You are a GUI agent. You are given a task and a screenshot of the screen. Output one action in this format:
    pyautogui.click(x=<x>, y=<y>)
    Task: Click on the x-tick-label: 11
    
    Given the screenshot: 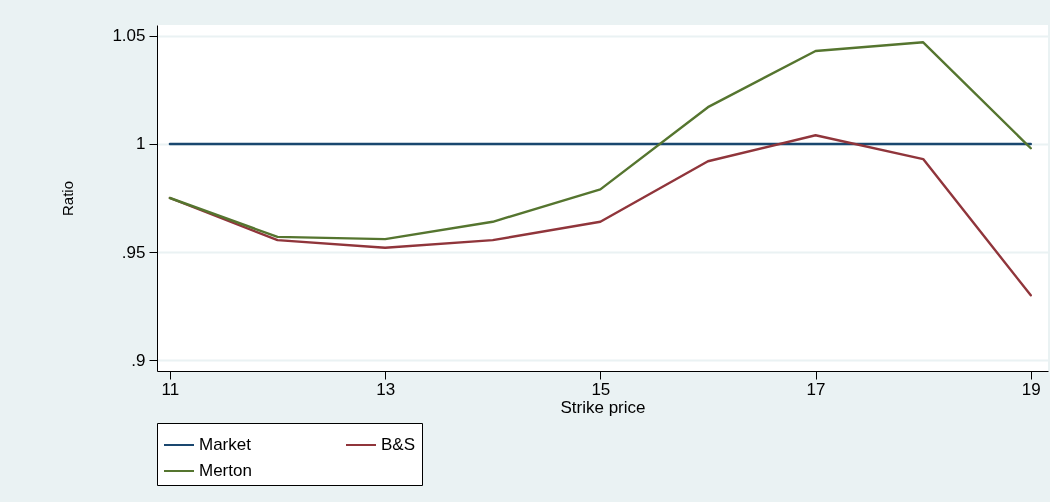 What is the action you would take?
    pyautogui.click(x=170, y=389)
    